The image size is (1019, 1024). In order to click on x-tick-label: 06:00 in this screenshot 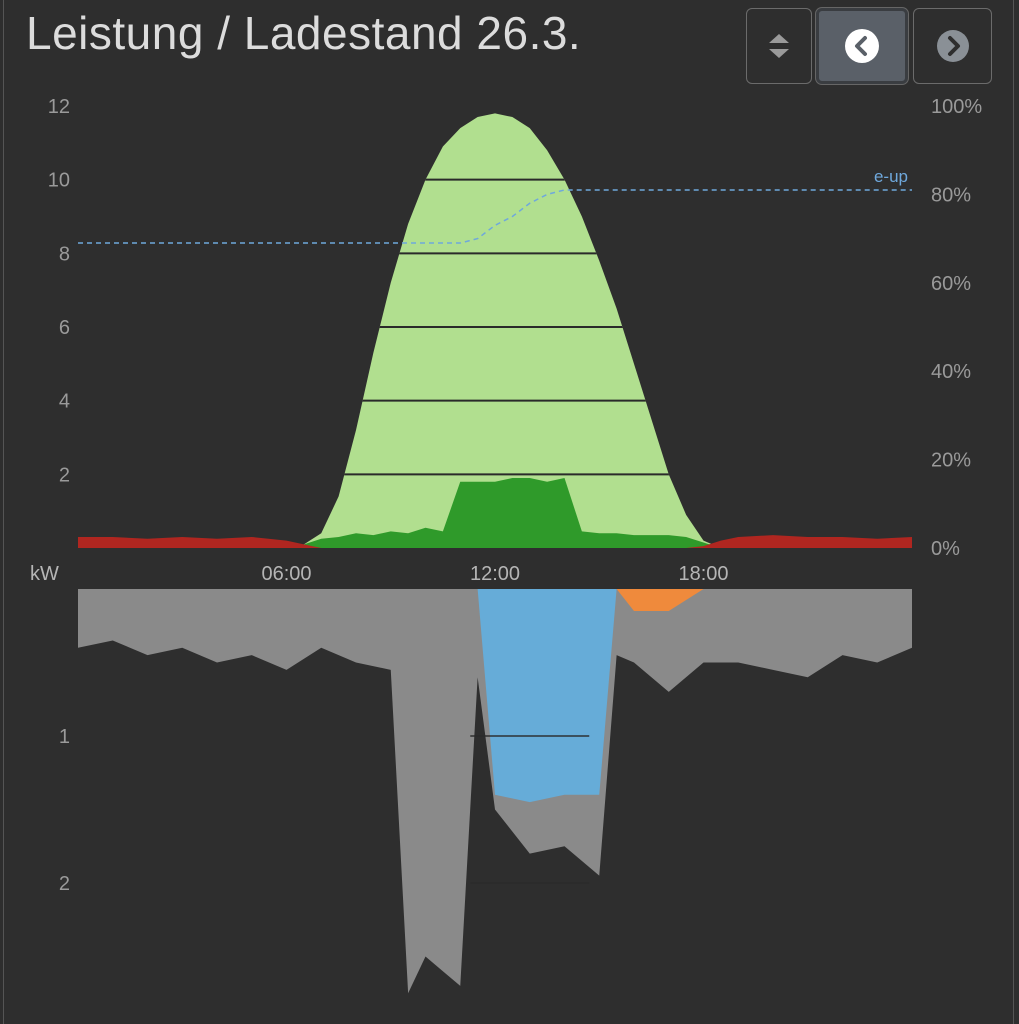, I will do `click(286, 574)`.